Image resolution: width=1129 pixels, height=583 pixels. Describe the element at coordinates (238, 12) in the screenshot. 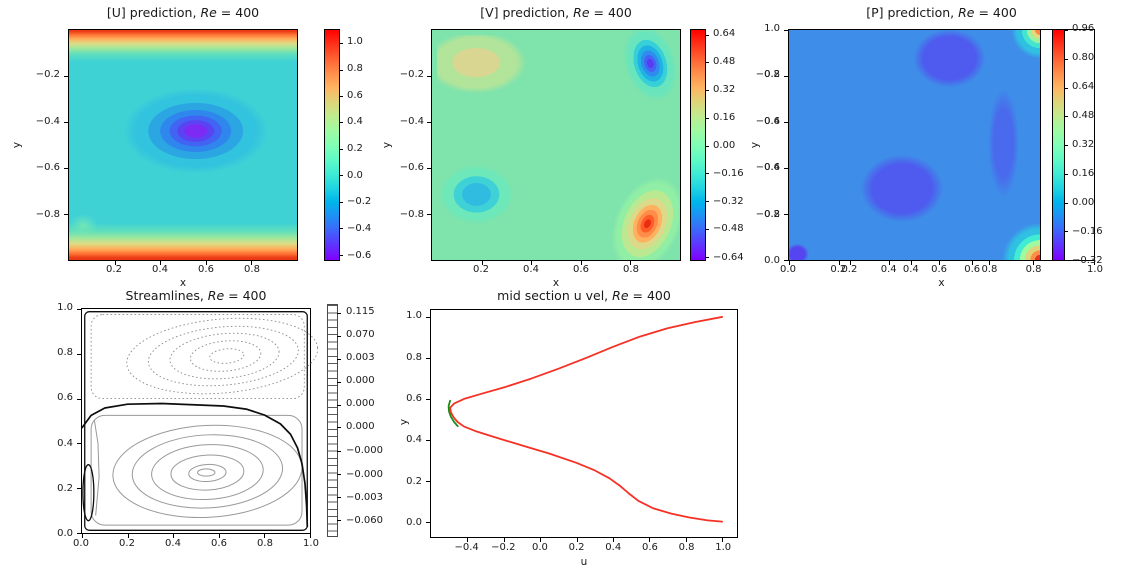

I see `u-title-value: = 400` at that location.